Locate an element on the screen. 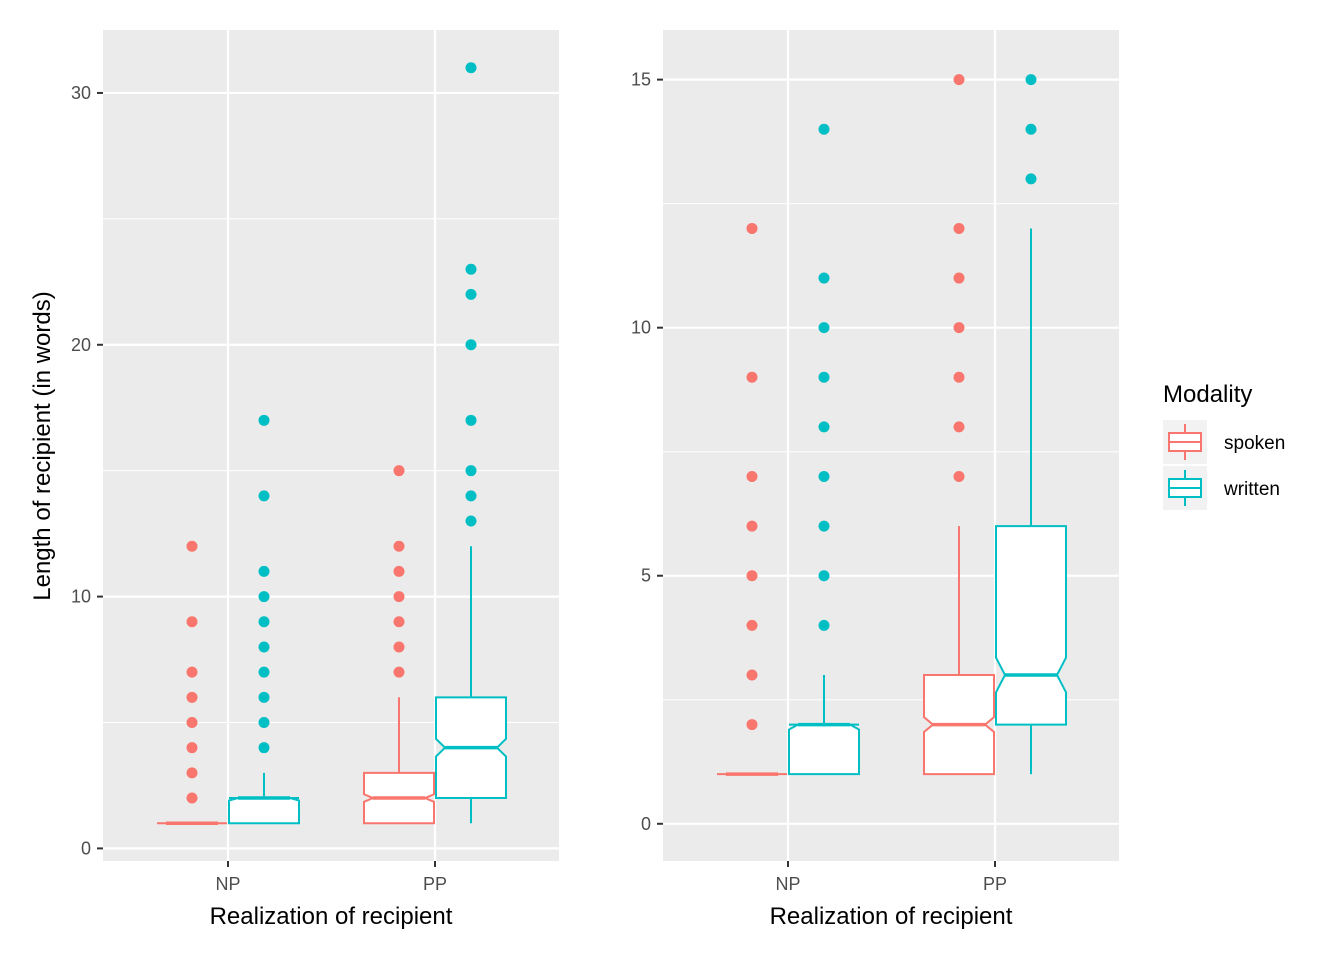 The width and height of the screenshot is (1344, 960). y-tick-label: 20 is located at coordinates (81, 345).